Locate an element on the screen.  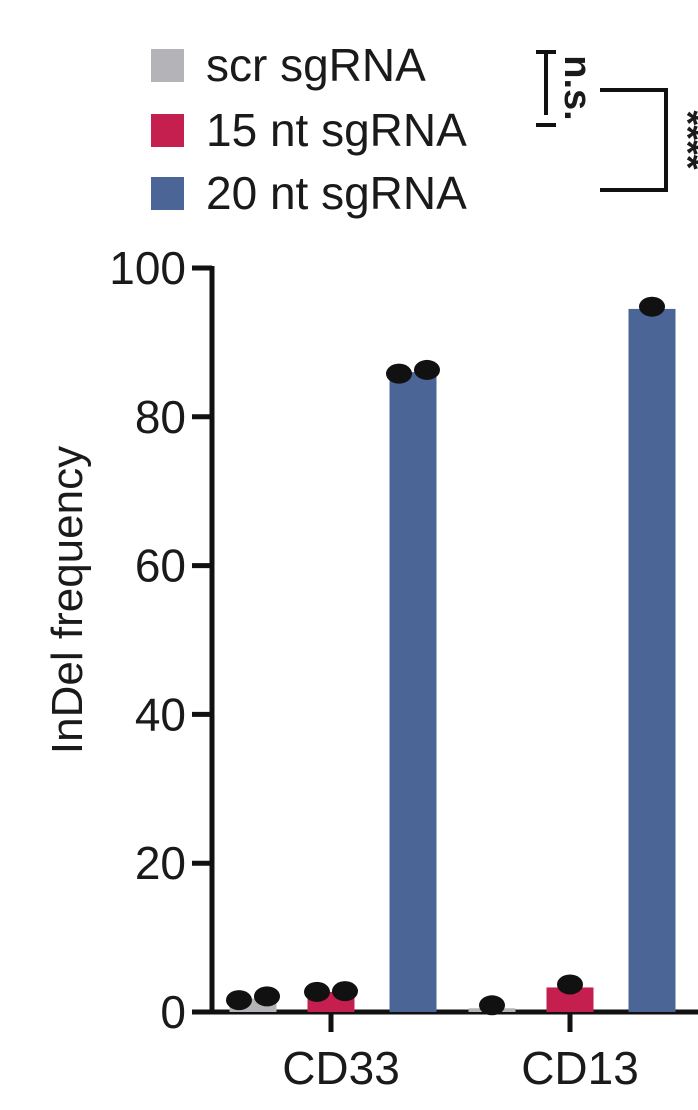
legend-label: scr sgRNA is located at coordinates (316, 65).